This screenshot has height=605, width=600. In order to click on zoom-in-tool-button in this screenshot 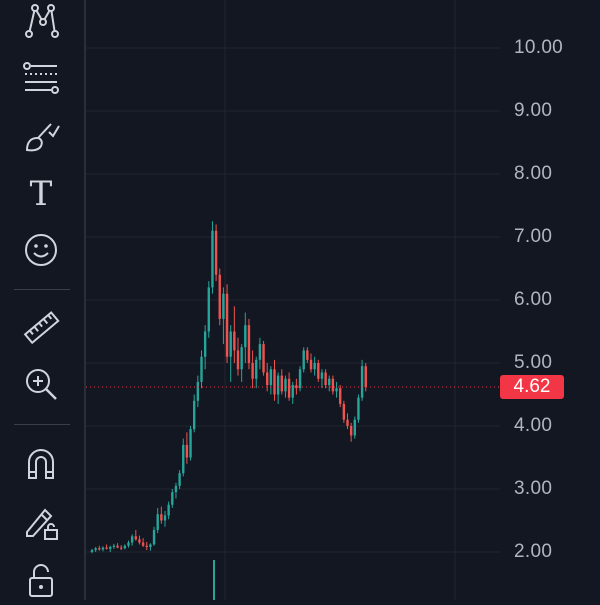, I will do `click(41, 384)`.